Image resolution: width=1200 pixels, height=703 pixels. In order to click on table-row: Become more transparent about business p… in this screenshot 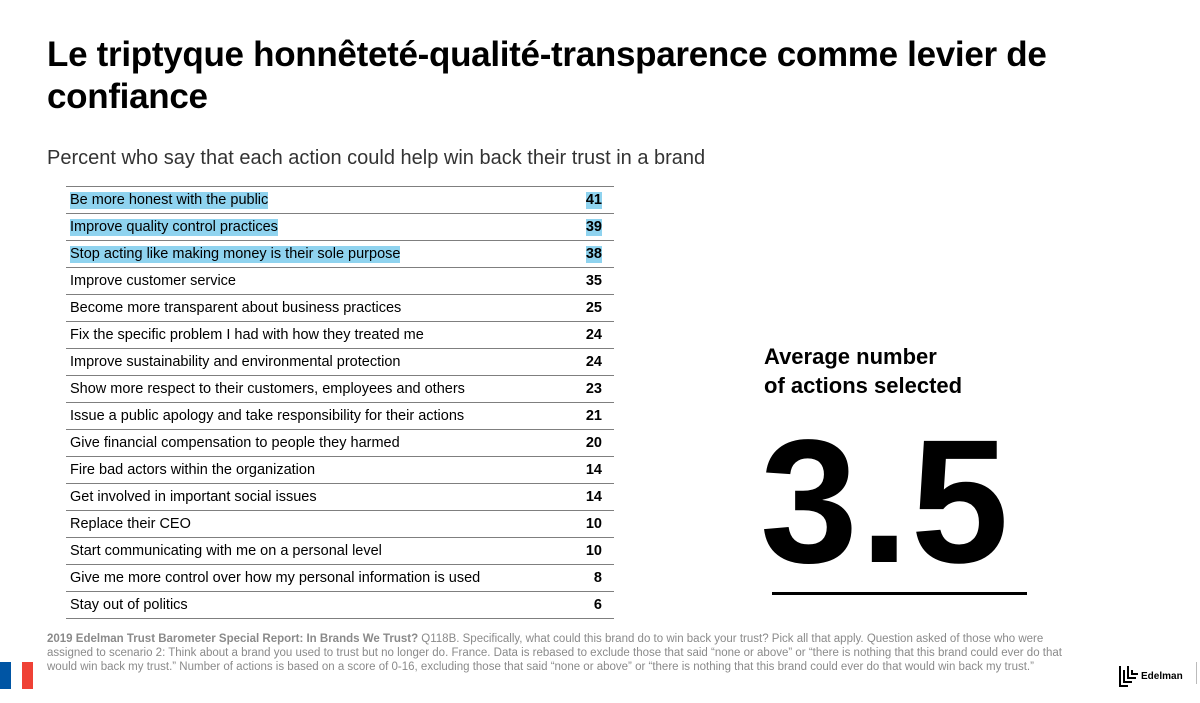, I will do `click(340, 308)`.